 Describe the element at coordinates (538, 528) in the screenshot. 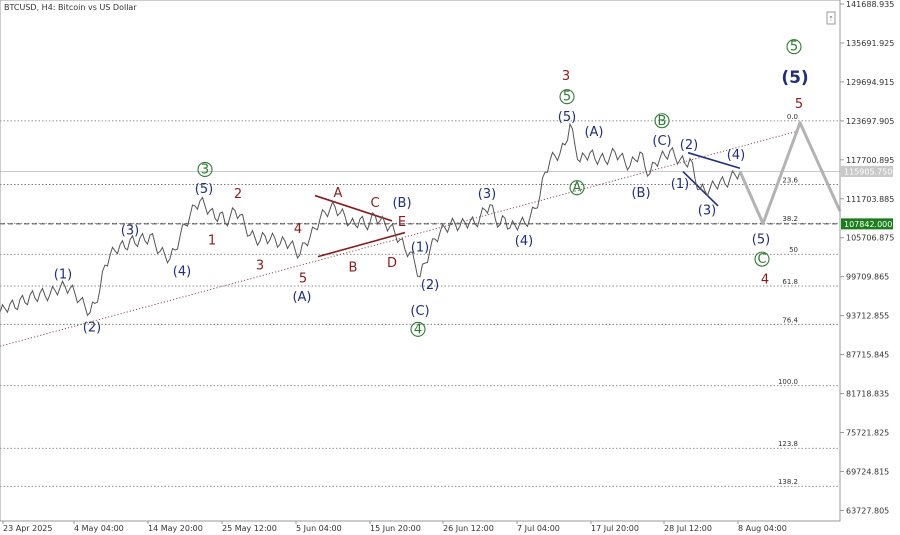

I see `time-tick-label: 7 Jul 04:00` at that location.